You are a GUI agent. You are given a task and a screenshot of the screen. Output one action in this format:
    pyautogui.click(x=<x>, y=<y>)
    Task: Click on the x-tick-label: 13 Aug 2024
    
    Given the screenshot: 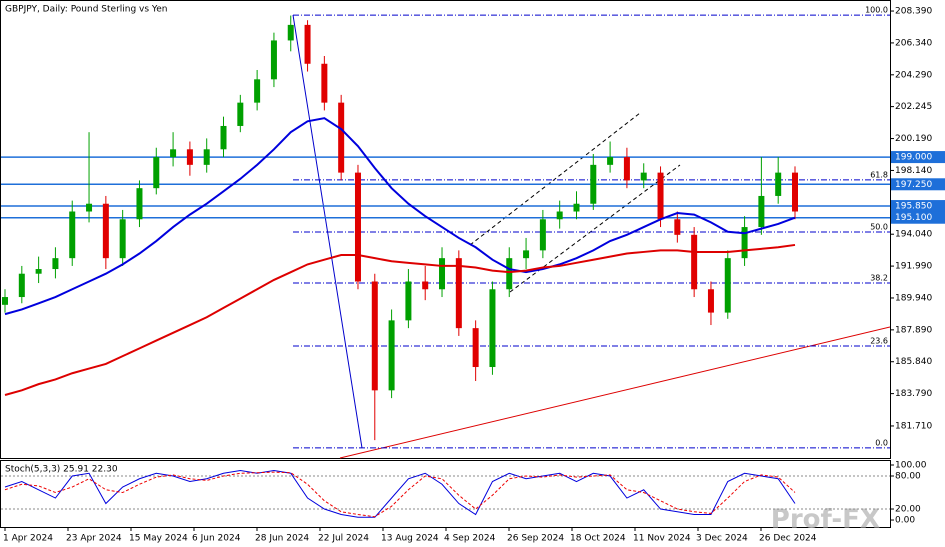 What is the action you would take?
    pyautogui.click(x=410, y=539)
    